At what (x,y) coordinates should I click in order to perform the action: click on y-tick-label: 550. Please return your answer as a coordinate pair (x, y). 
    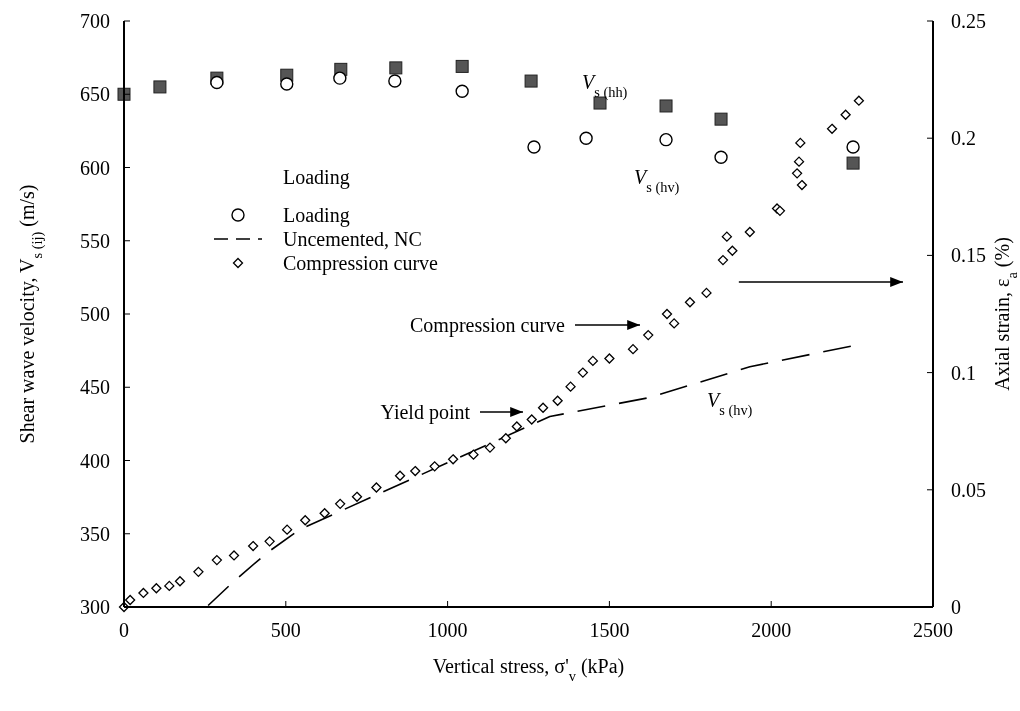
    Looking at the image, I should click on (95, 240).